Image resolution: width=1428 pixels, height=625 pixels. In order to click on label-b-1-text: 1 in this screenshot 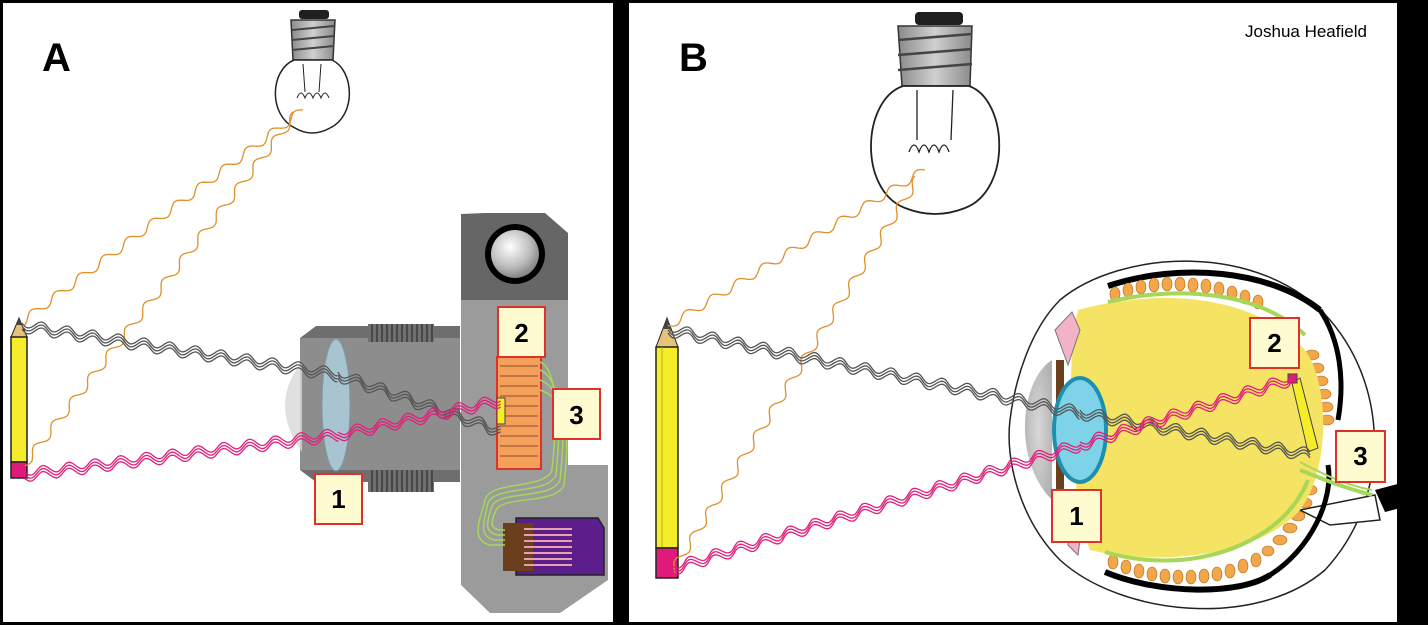, I will do `click(1076, 516)`.